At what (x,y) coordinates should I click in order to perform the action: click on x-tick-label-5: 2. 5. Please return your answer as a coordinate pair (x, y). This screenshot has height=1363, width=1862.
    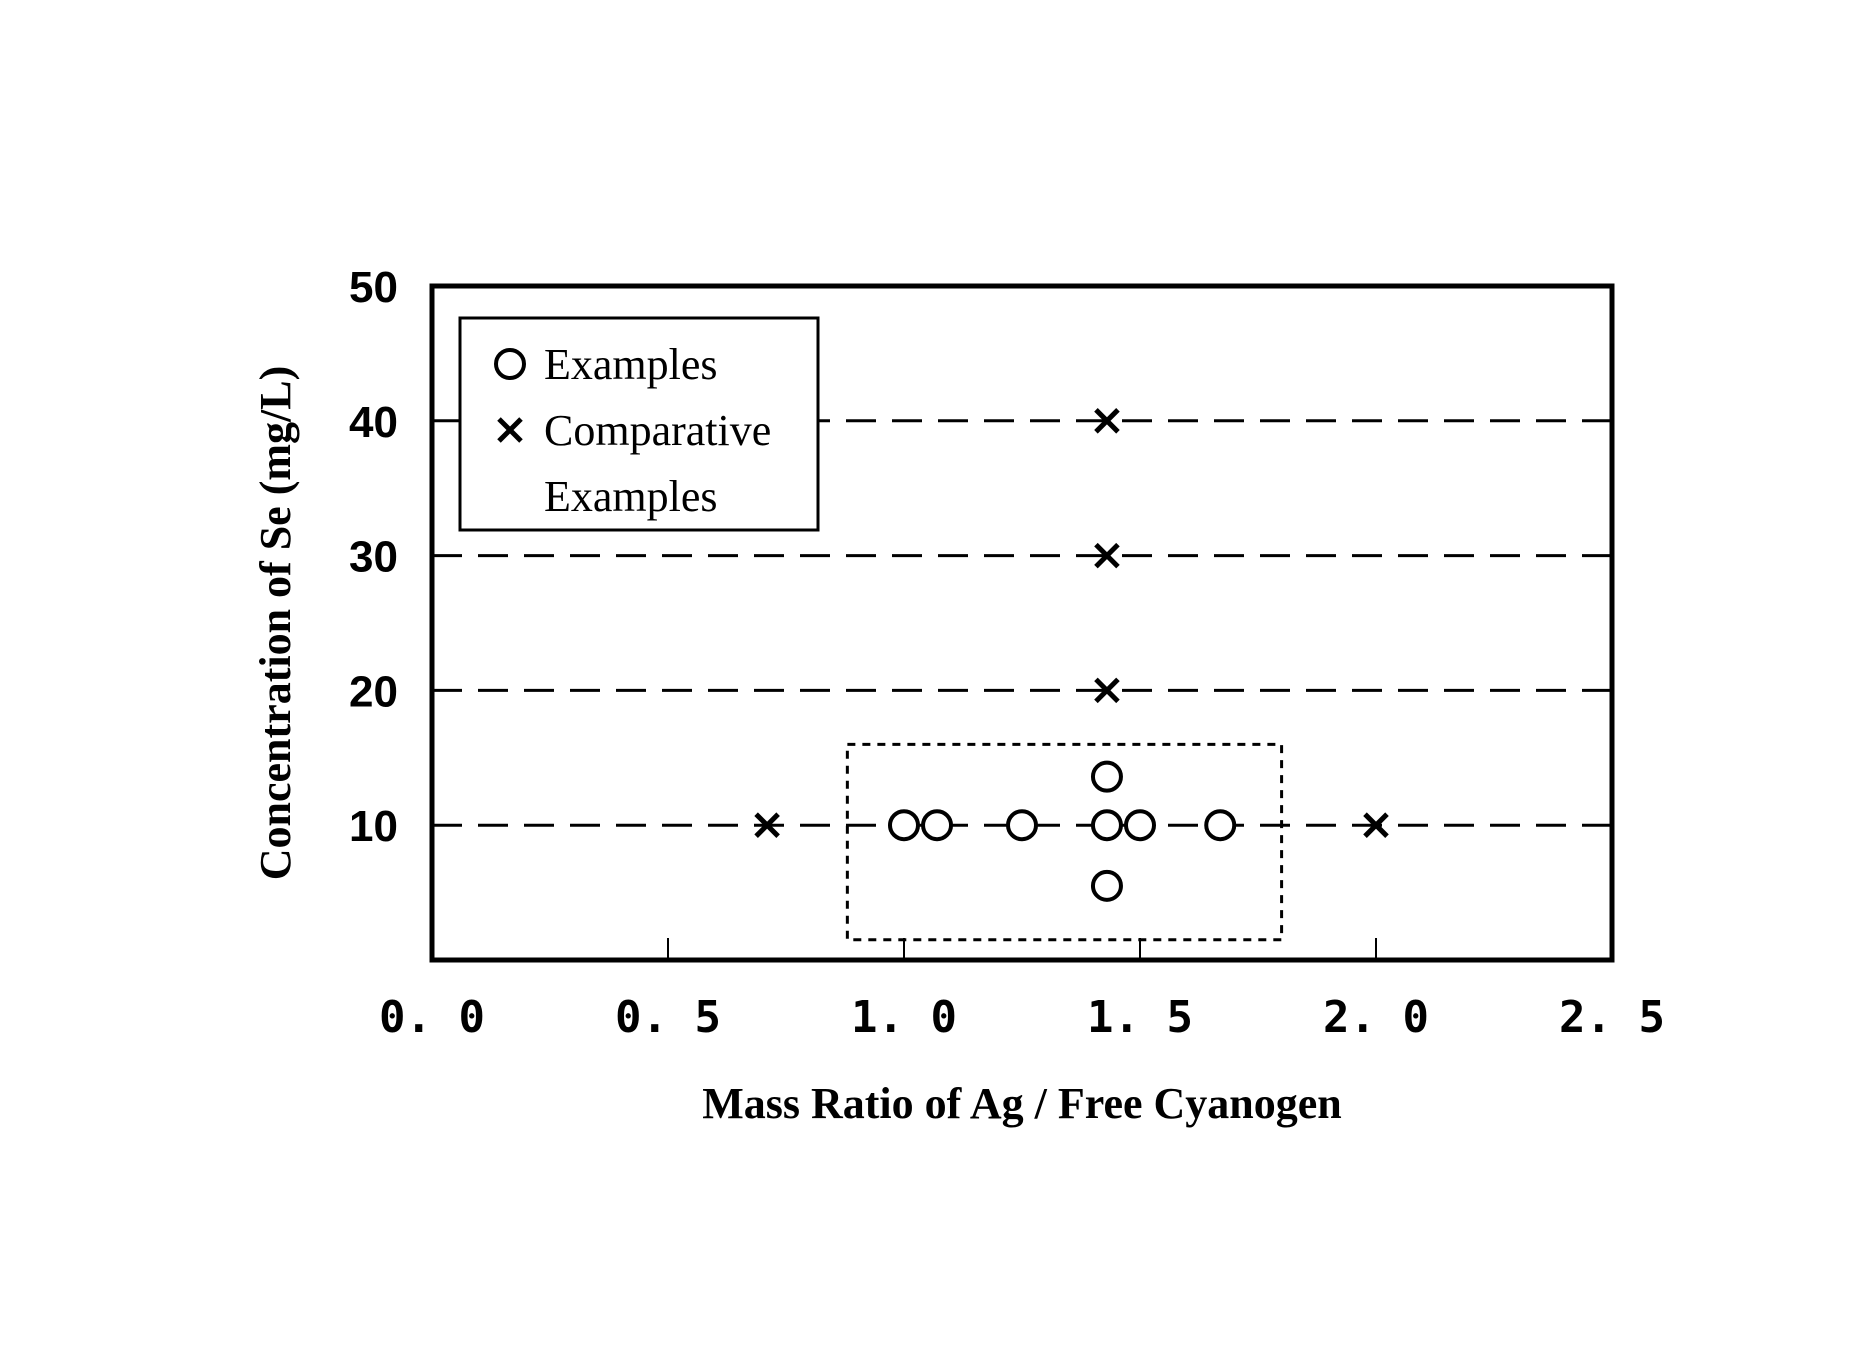
    Looking at the image, I should click on (1612, 1017).